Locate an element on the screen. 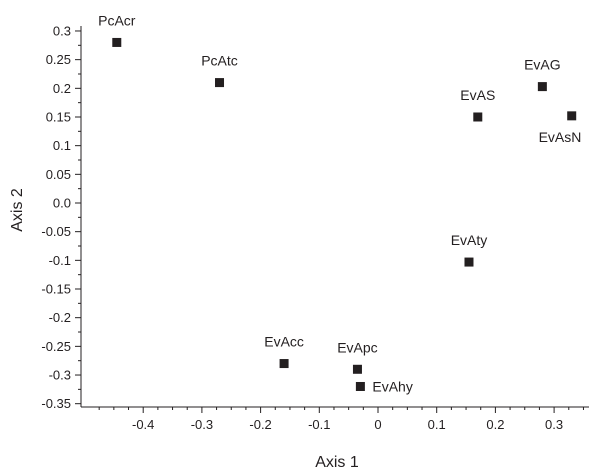 The image size is (589, 474). x-axis: -0.4 -0.3 -0.2 -0.1 0 0.1 0.2 0.3 is located at coordinates (335, 419).